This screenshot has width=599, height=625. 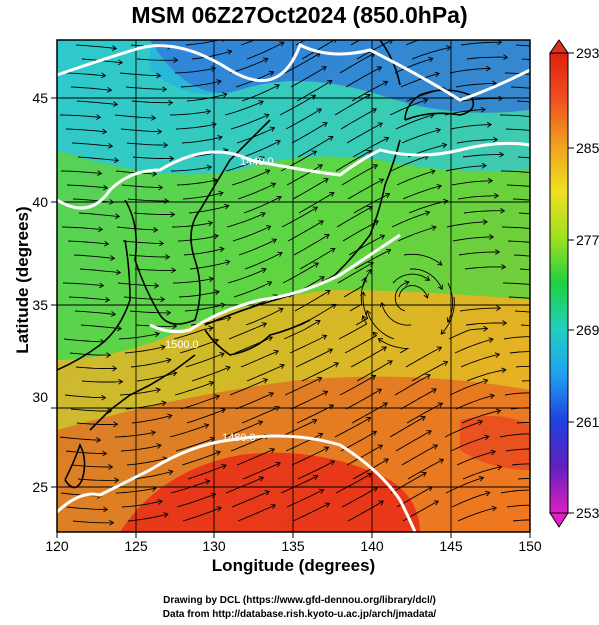 I want to click on colorbar-body, so click(x=559, y=283).